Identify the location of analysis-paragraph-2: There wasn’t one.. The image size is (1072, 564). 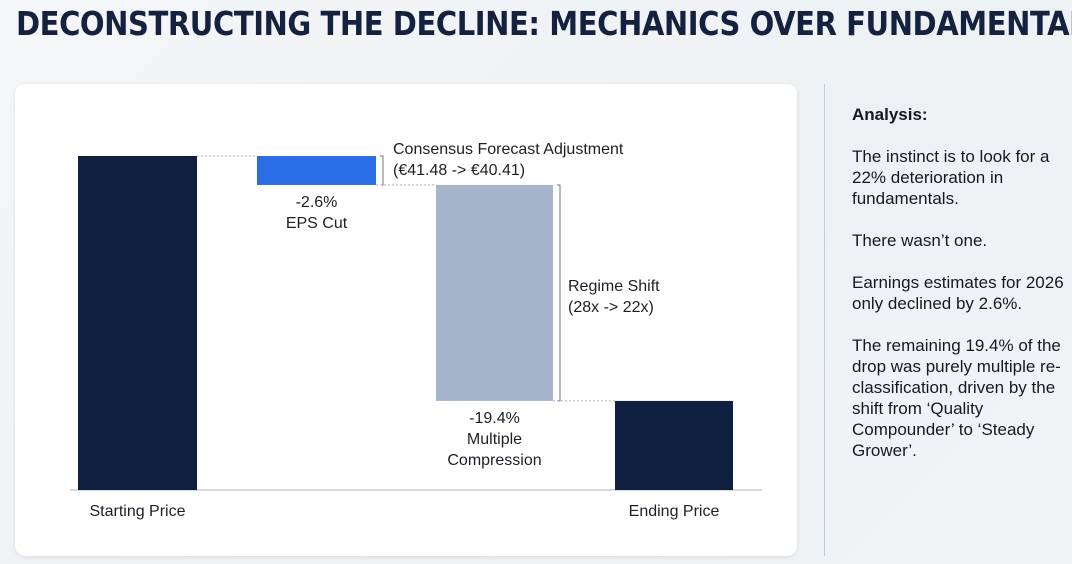
(920, 240).